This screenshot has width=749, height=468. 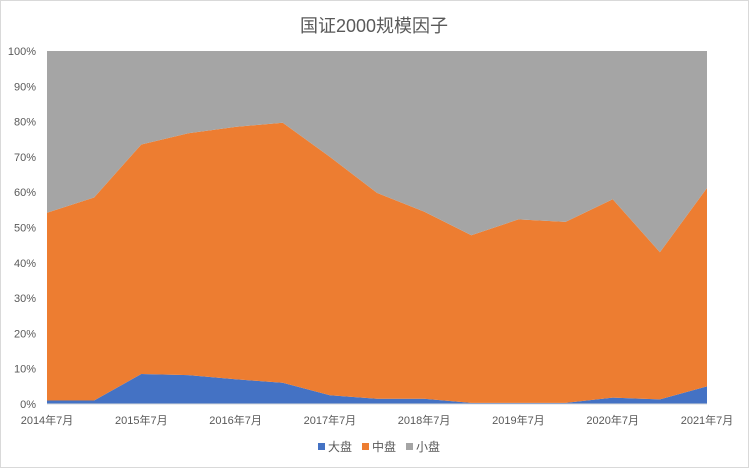 What do you see at coordinates (25, 158) in the screenshot?
I see `y-tick-label: 70%` at bounding box center [25, 158].